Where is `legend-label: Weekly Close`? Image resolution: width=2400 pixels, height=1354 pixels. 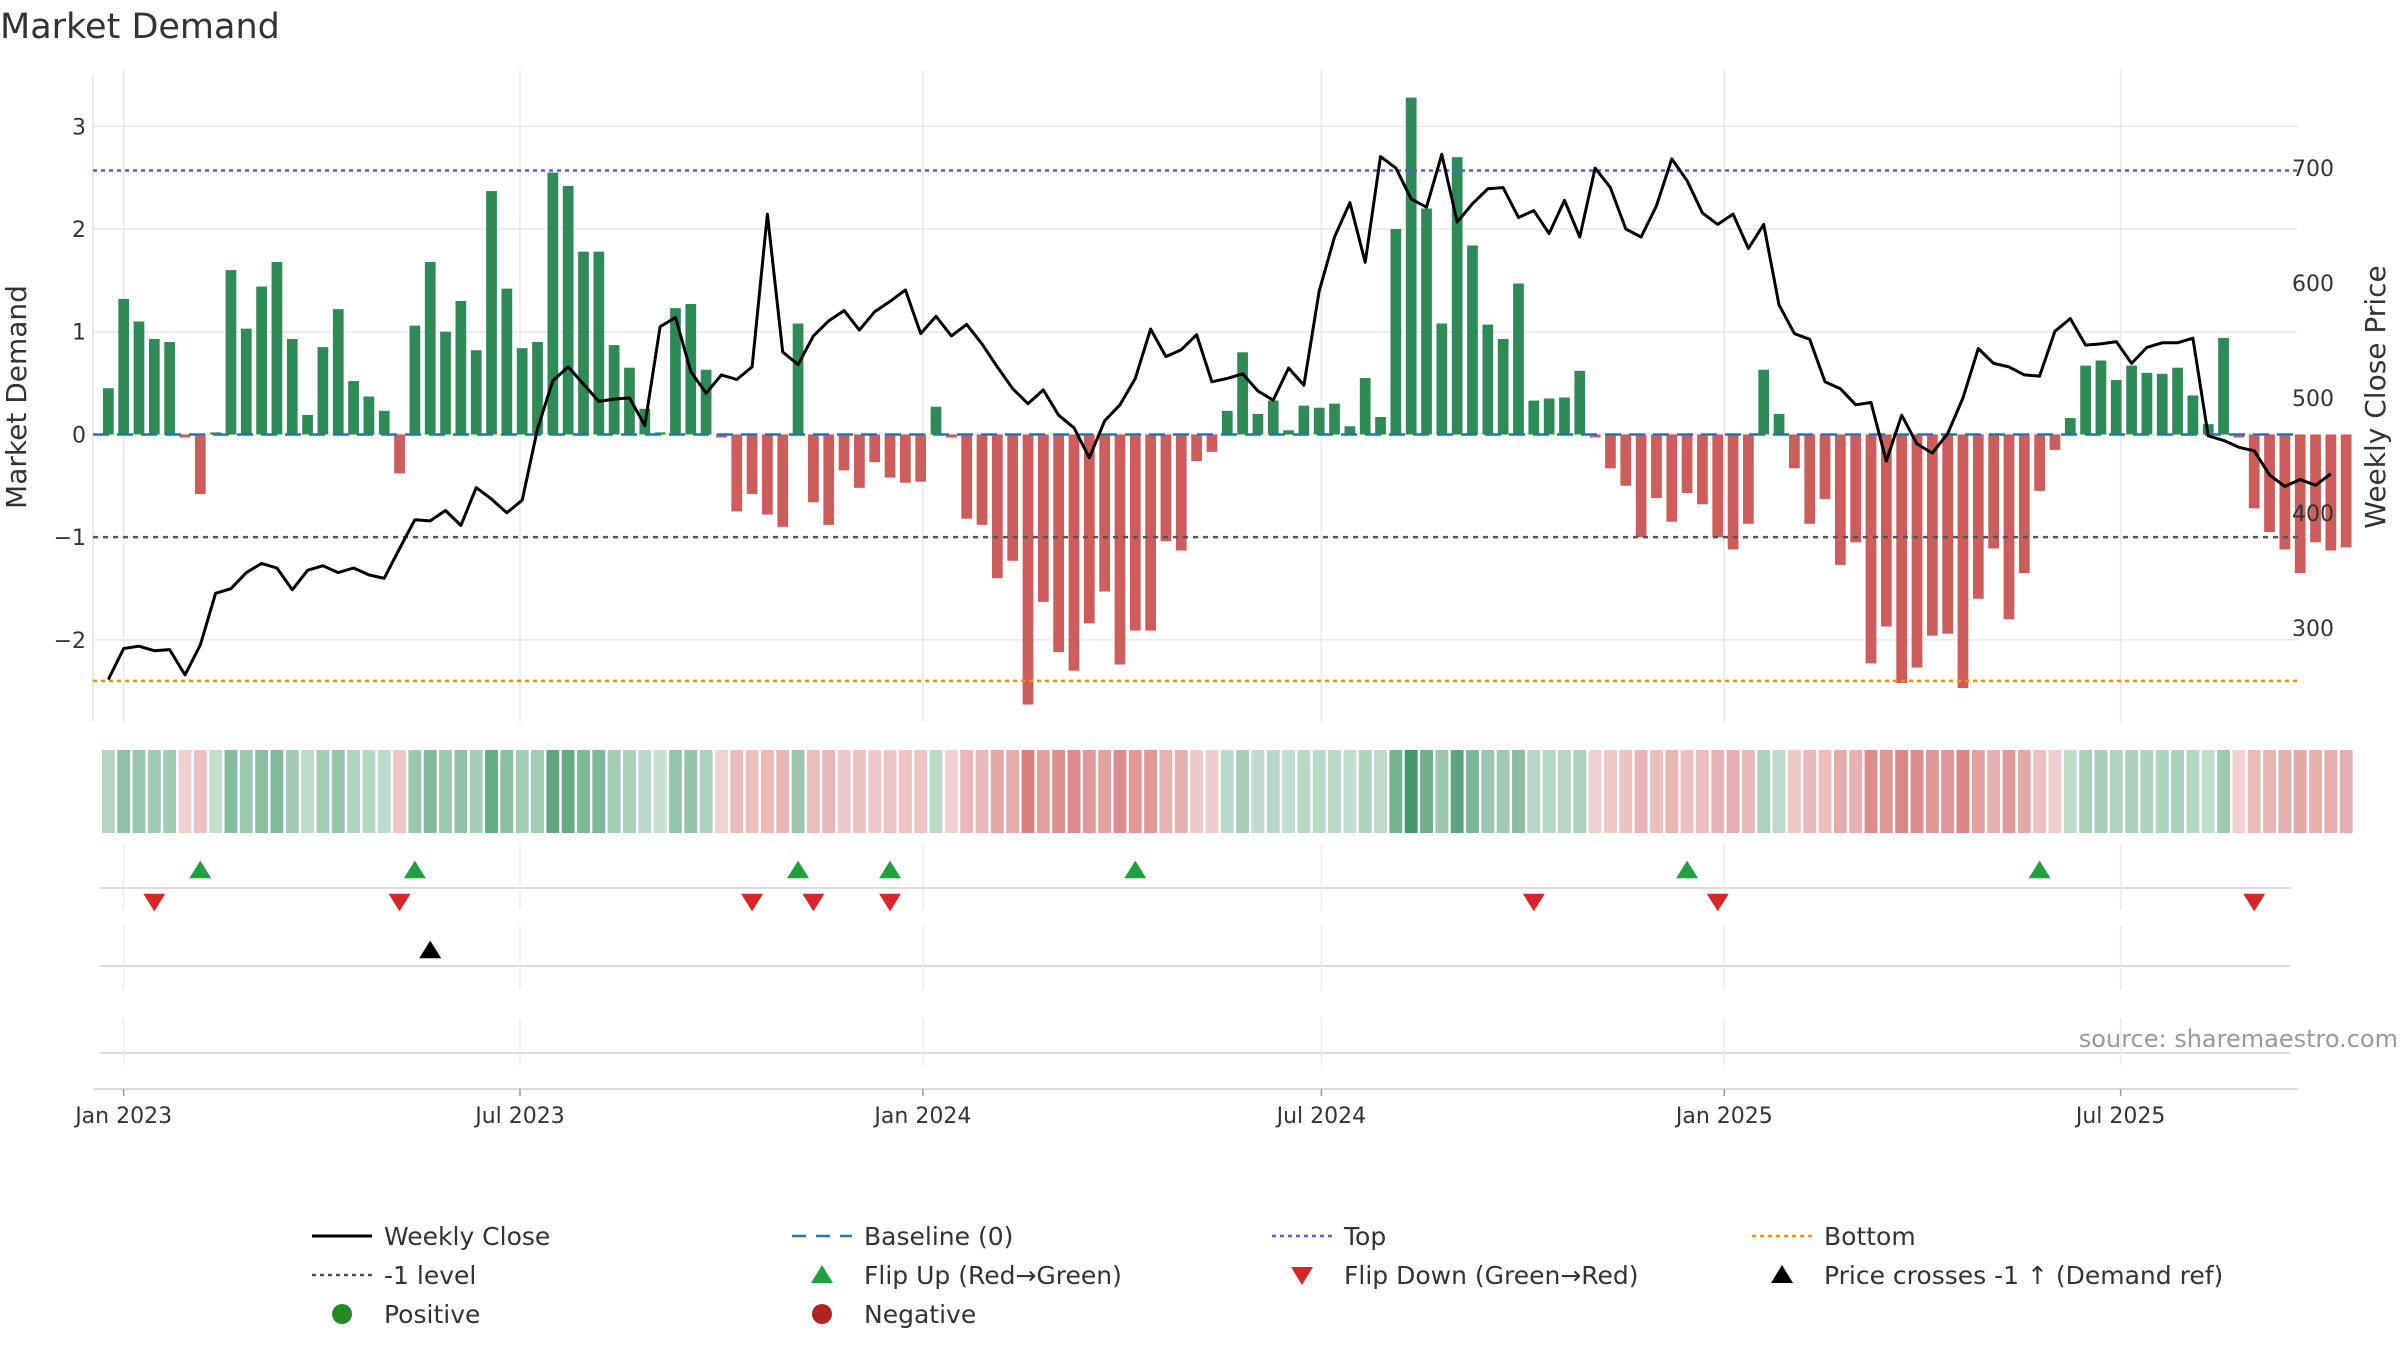
legend-label: Weekly Close is located at coordinates (467, 1236).